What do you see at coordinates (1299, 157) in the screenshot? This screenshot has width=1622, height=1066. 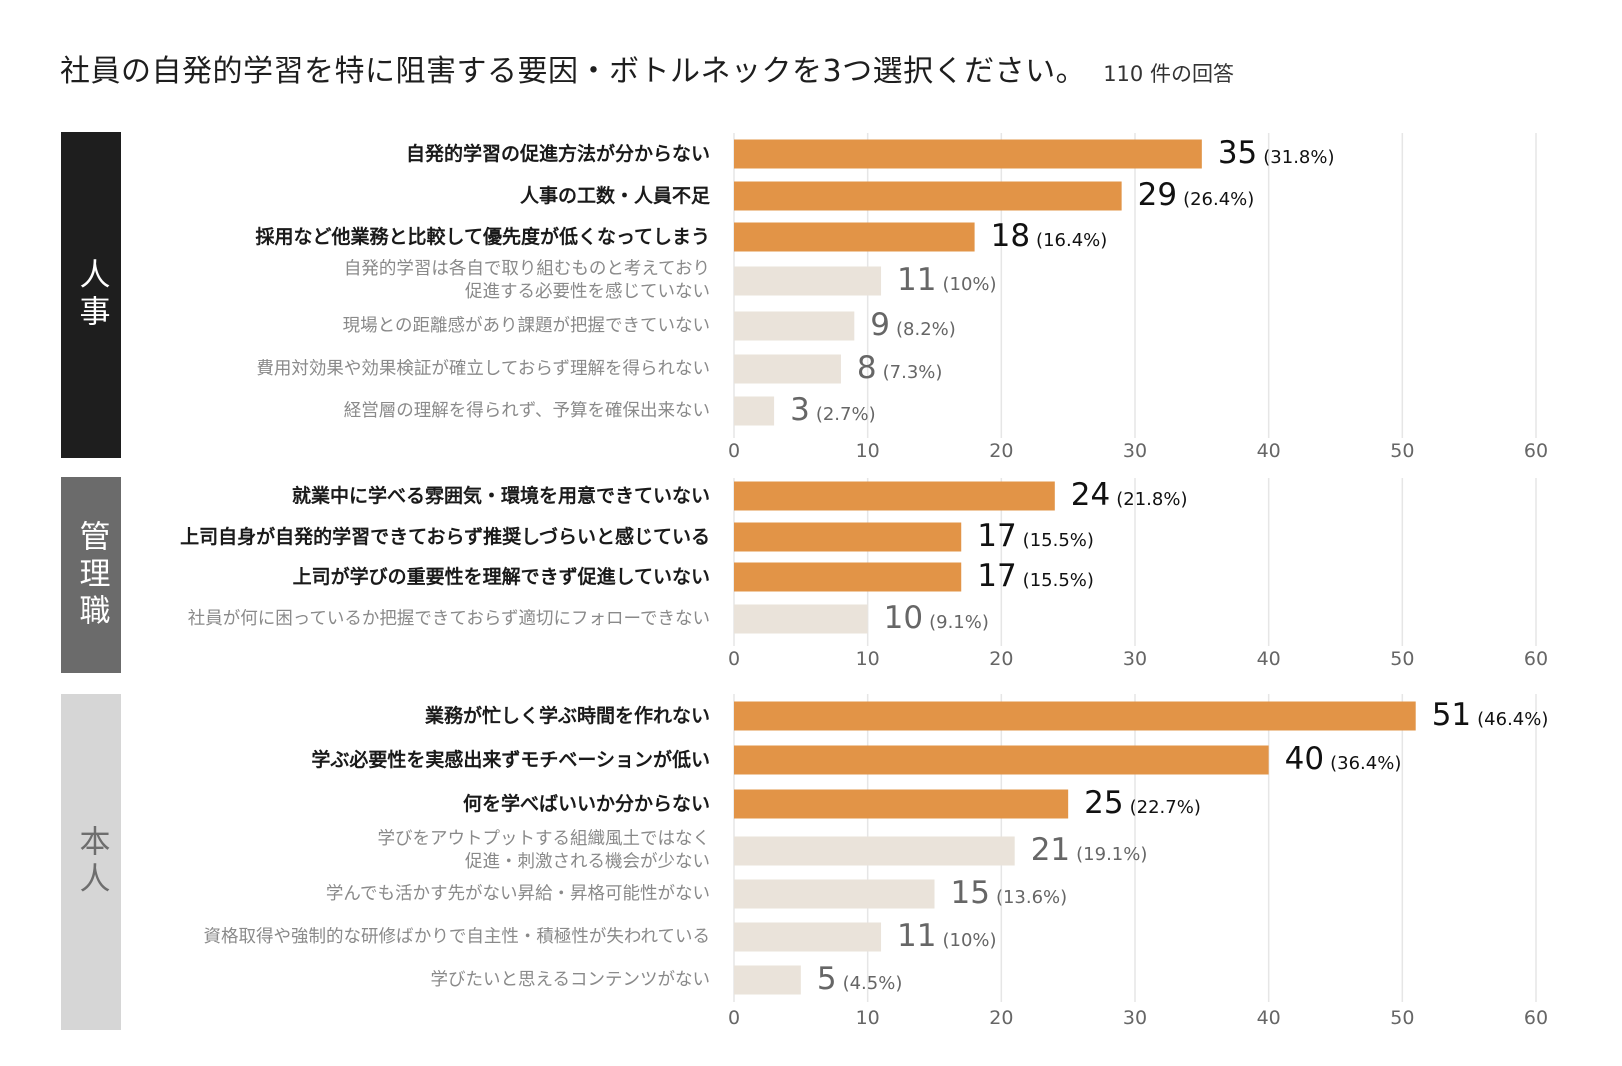 I see `value-percent: (31.8%)` at bounding box center [1299, 157].